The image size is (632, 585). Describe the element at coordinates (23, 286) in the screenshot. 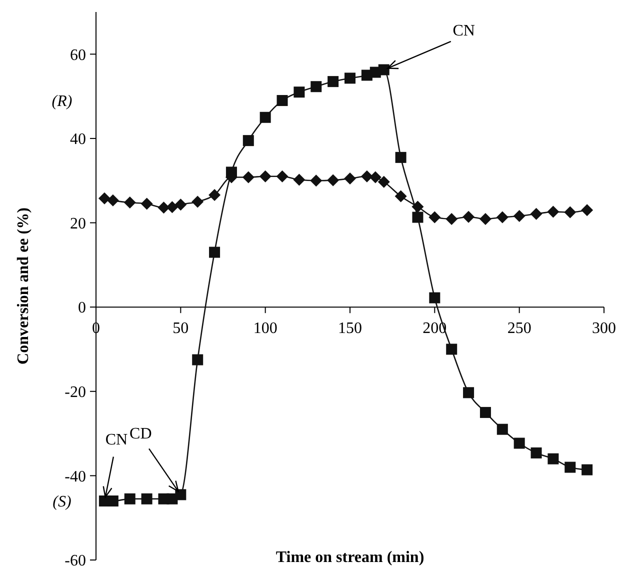

I see `y-axis-title: Conversion and ee (%)` at that location.